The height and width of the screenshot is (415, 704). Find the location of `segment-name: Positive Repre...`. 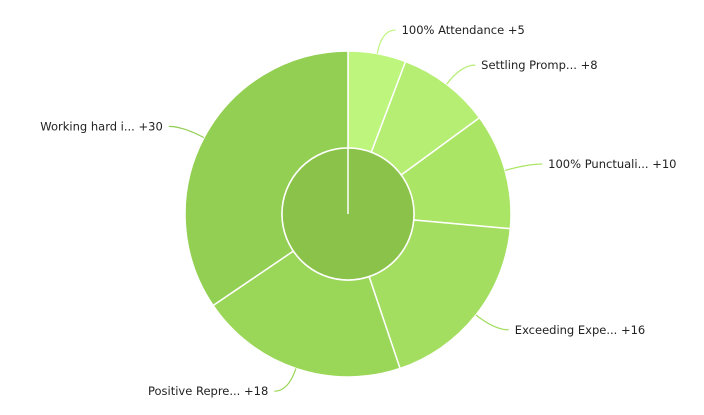

segment-name: Positive Repre... is located at coordinates (194, 391).